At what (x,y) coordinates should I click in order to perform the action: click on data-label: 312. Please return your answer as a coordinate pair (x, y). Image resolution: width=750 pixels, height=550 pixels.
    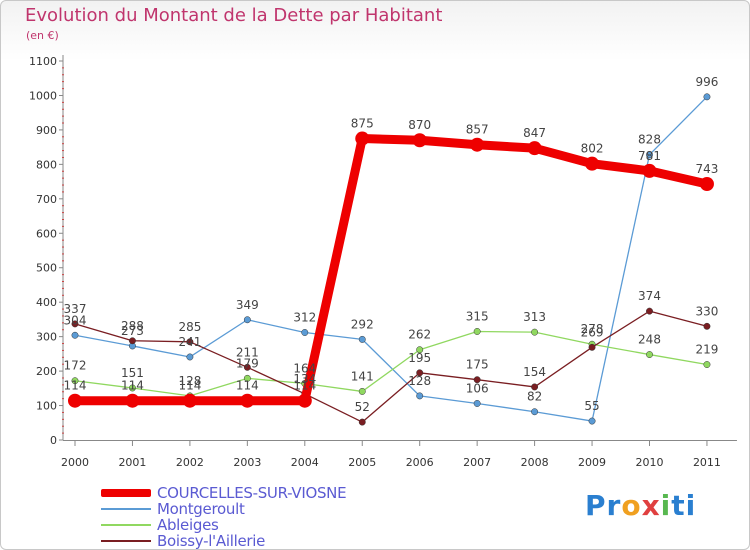
    Looking at the image, I should click on (304, 318).